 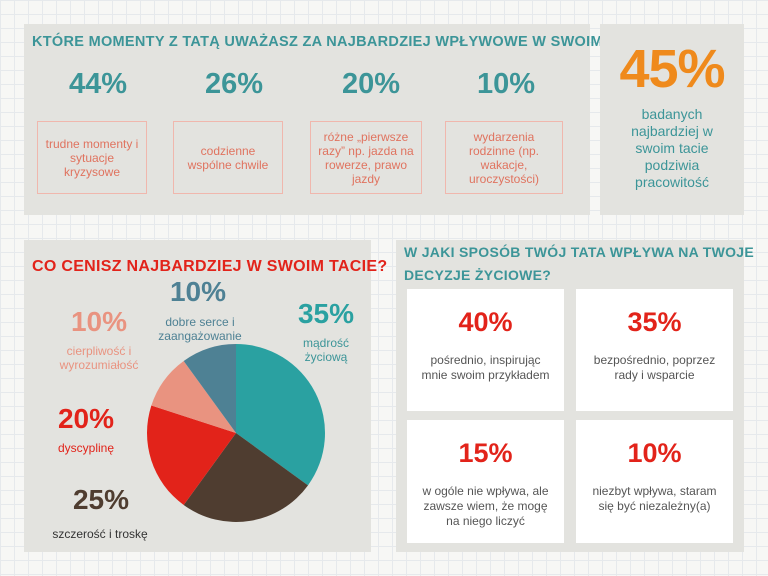 What do you see at coordinates (228, 157) in the screenshot?
I see `moment-label-2: codzienne wspólne chwile` at bounding box center [228, 157].